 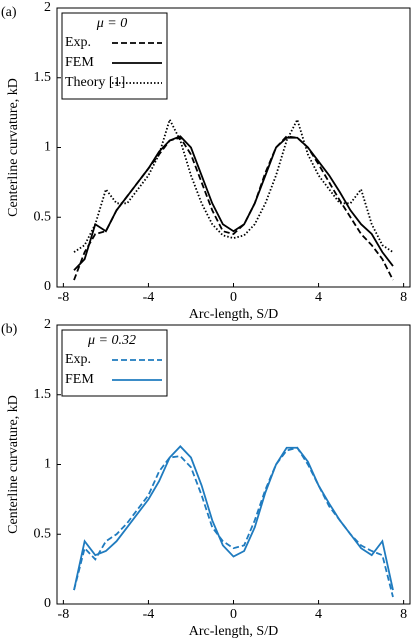 What do you see at coordinates (9, 329) in the screenshot?
I see `panel-label: (b)` at bounding box center [9, 329].